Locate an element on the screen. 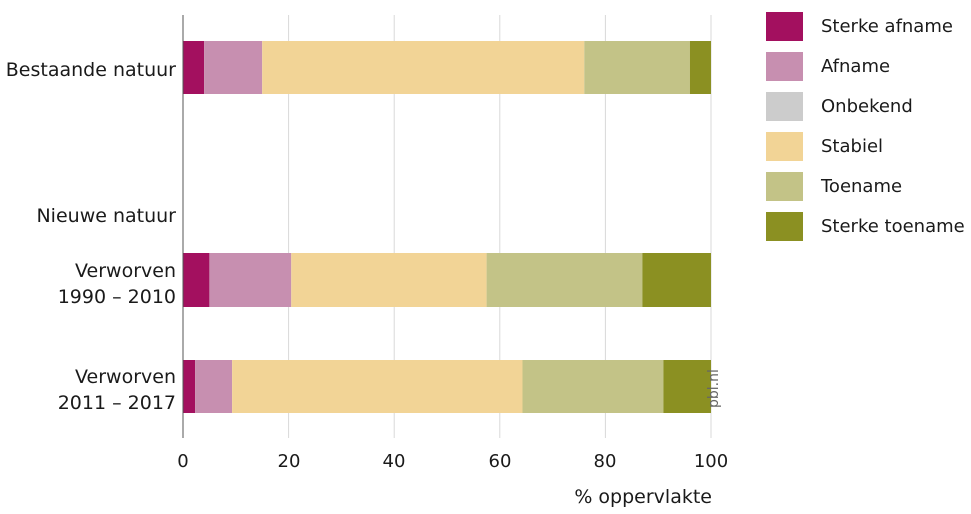 The width and height of the screenshot is (971, 514). legend-item-sterke-toename: Sterke toename is located at coordinates (865, 232).